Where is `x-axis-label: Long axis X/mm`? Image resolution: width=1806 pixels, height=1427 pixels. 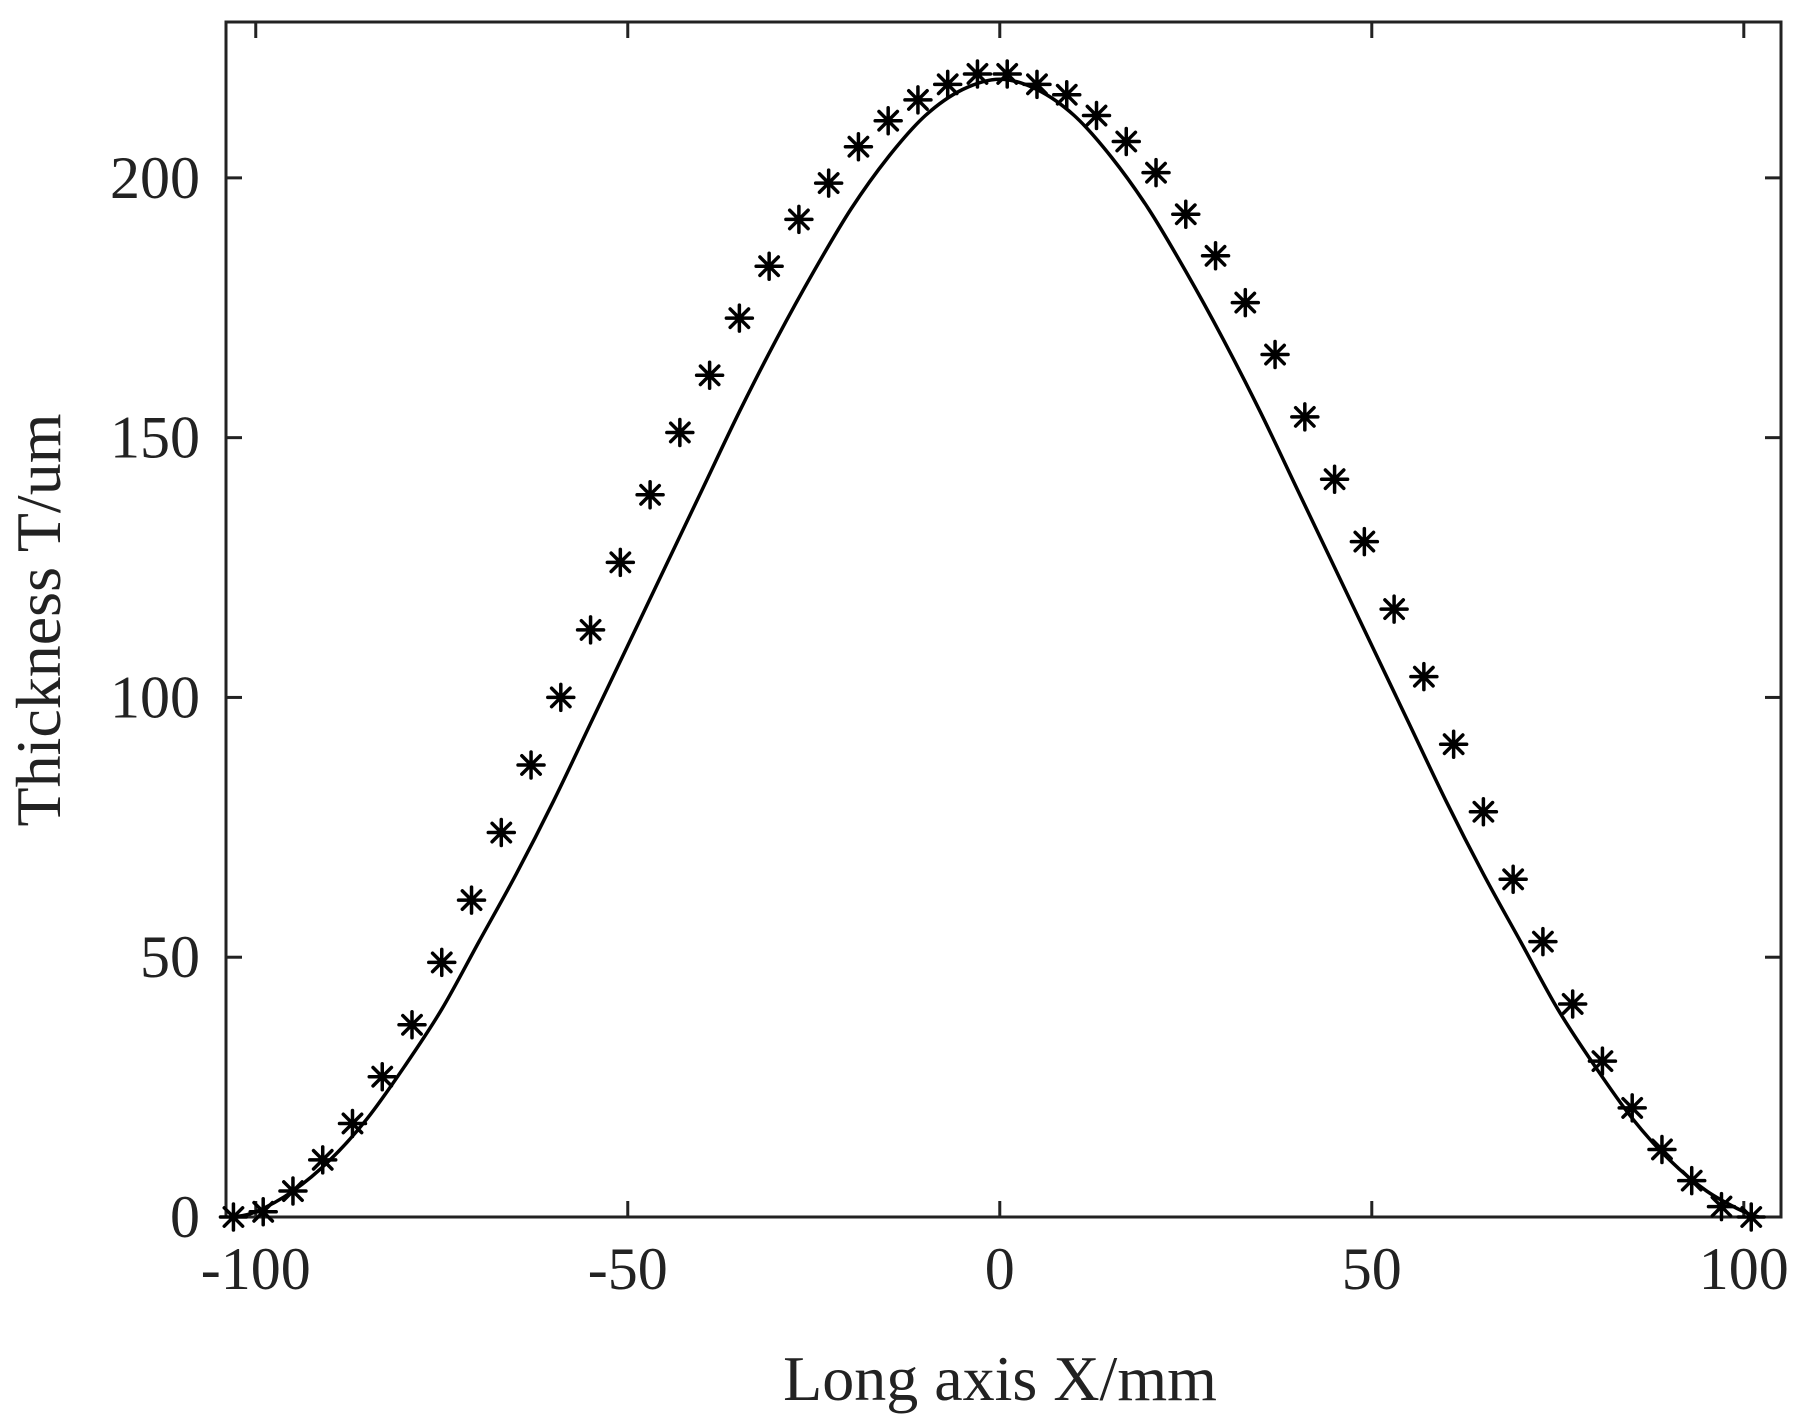 x-axis-label: Long axis X/mm is located at coordinates (1000, 1378).